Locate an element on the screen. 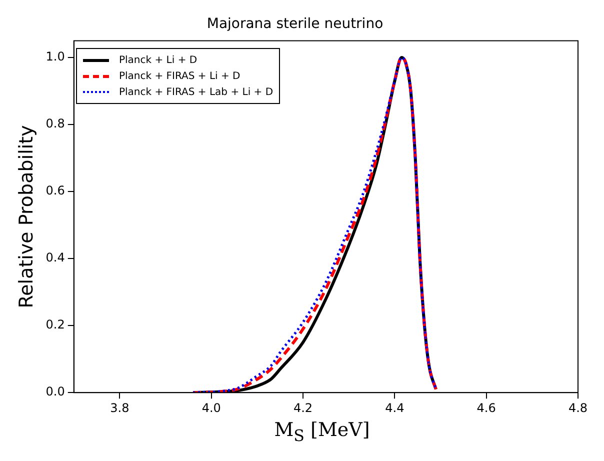 Image resolution: width=604 pixels, height=461 pixels. x-tick-label: 4.8 is located at coordinates (578, 407).